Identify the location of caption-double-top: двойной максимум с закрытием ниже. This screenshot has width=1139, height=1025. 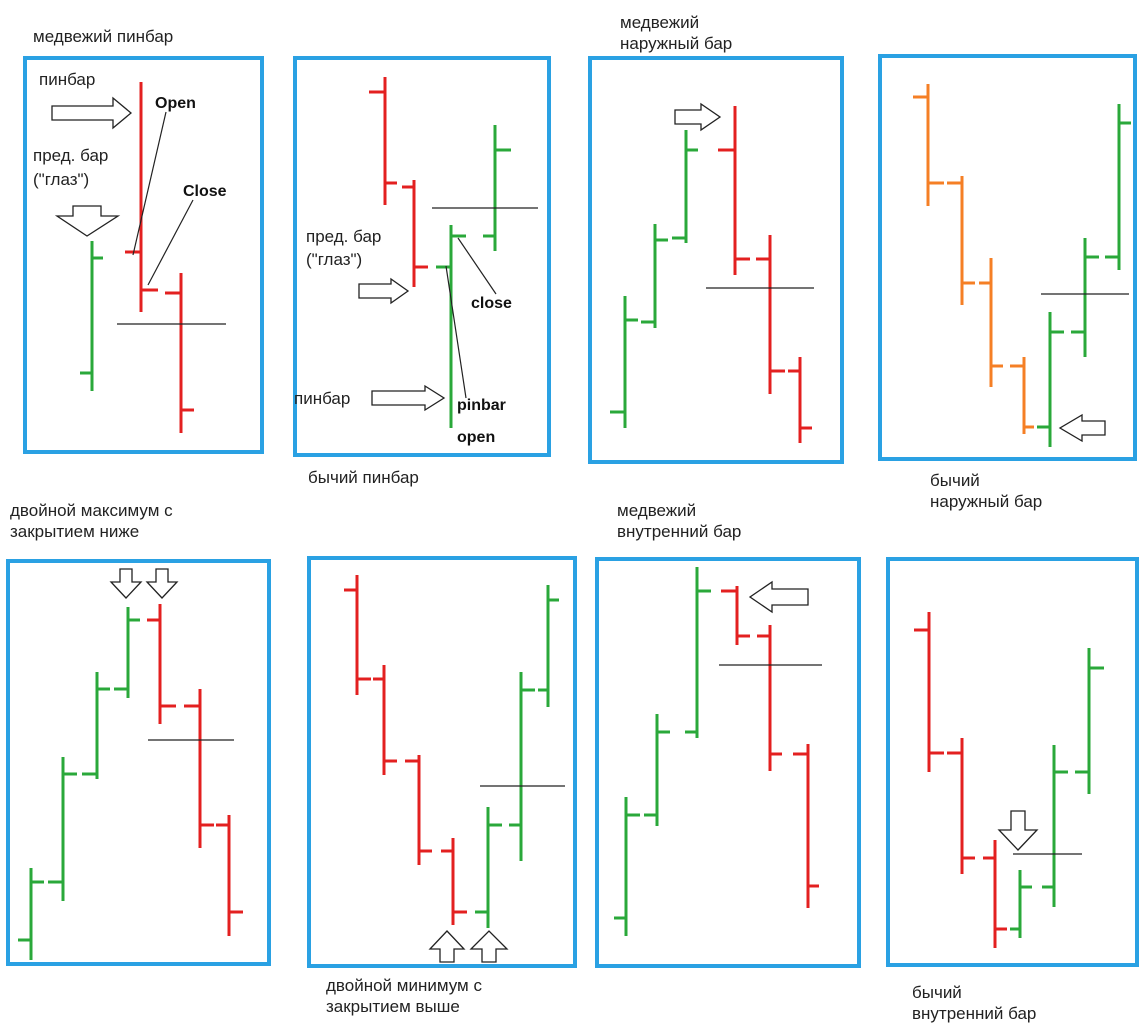
(91, 521).